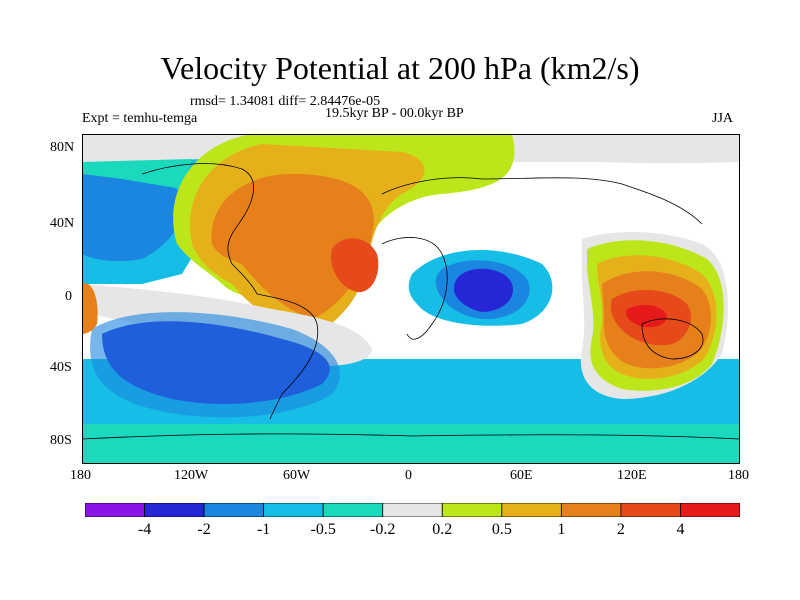 The image size is (800, 600). Describe the element at coordinates (521, 475) in the screenshot. I see `x-tick-60e: 60E` at that location.